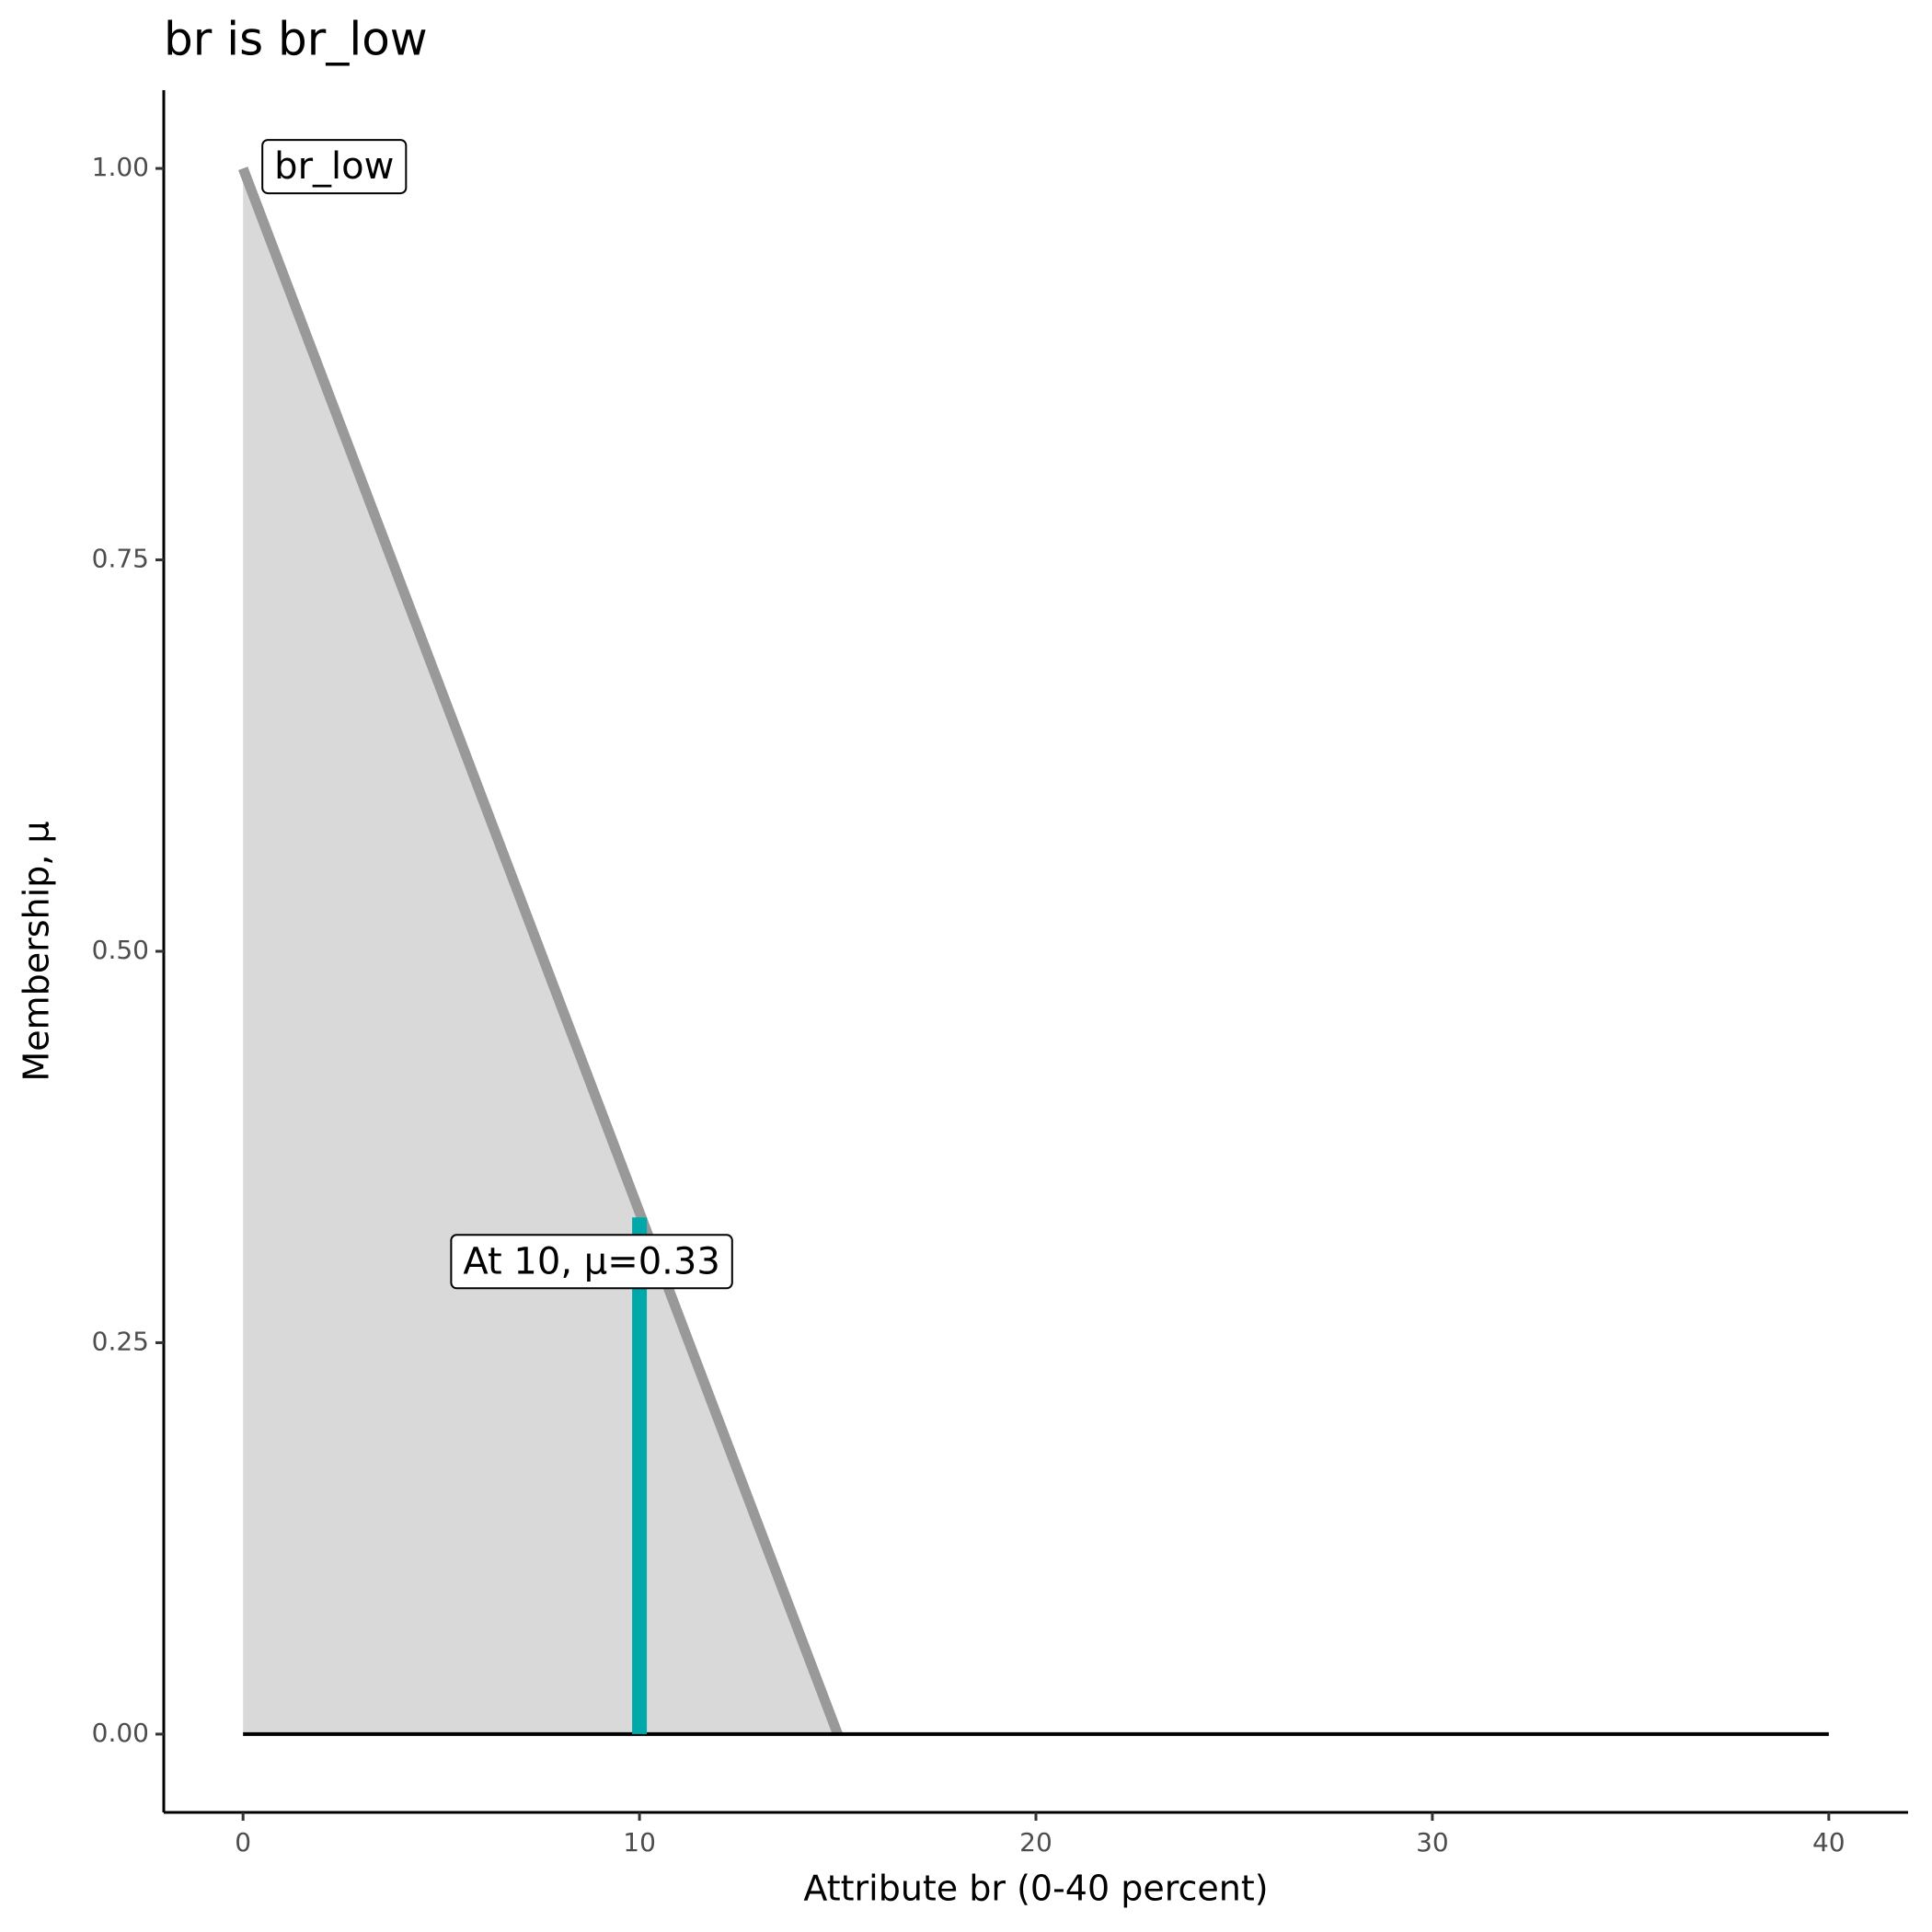 The image size is (1932, 1932). I want to click on x-tick-label: 30, so click(1432, 1842).